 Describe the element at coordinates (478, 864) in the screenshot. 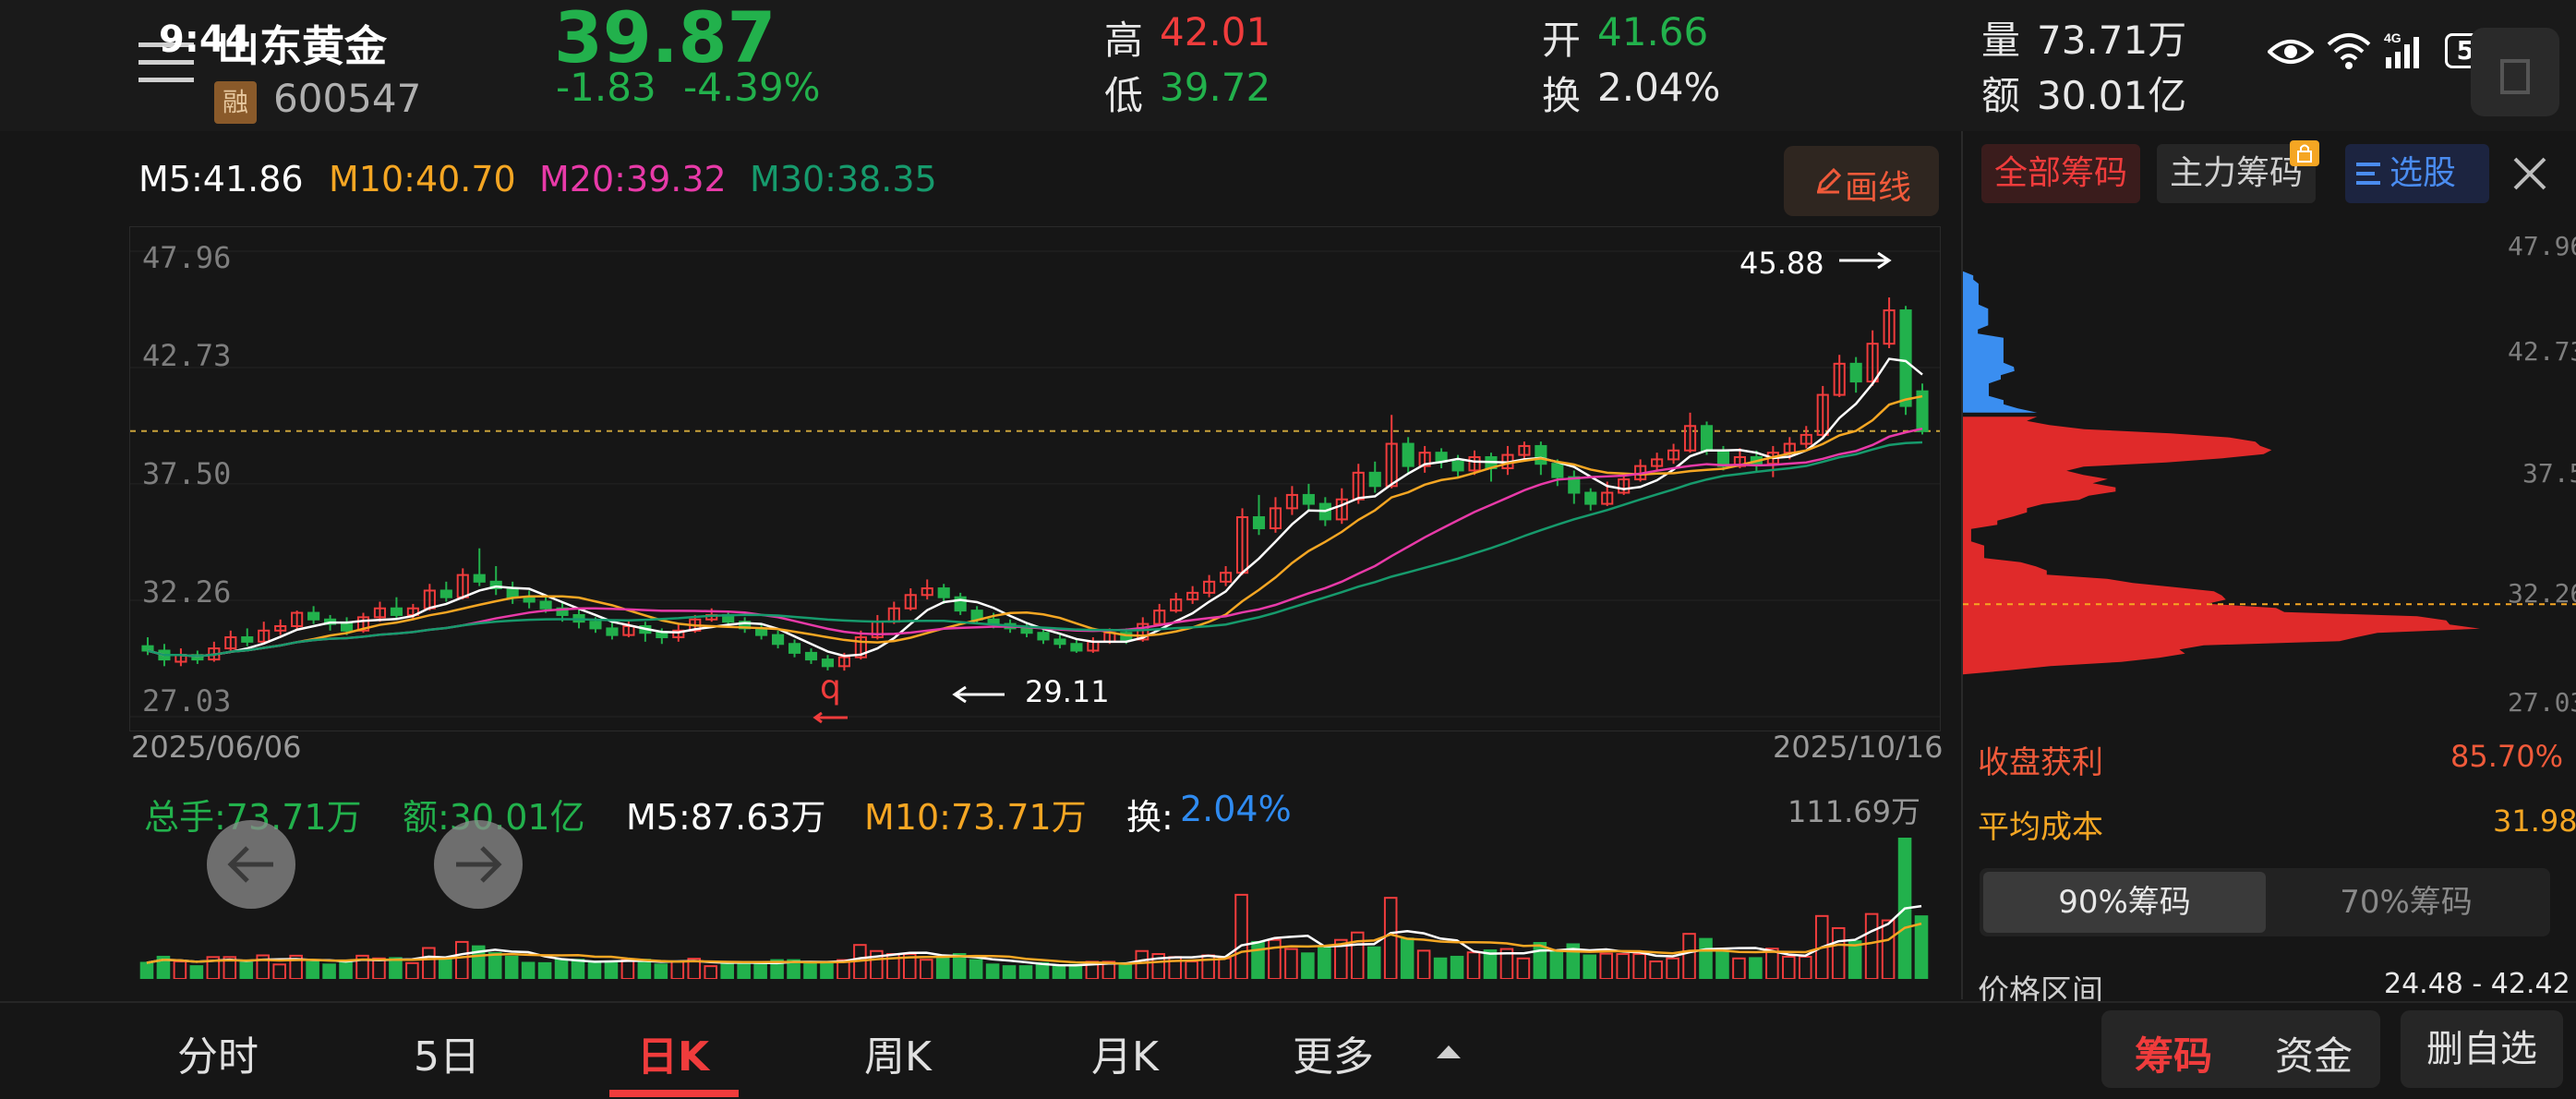

I see `scroll-right-button` at that location.